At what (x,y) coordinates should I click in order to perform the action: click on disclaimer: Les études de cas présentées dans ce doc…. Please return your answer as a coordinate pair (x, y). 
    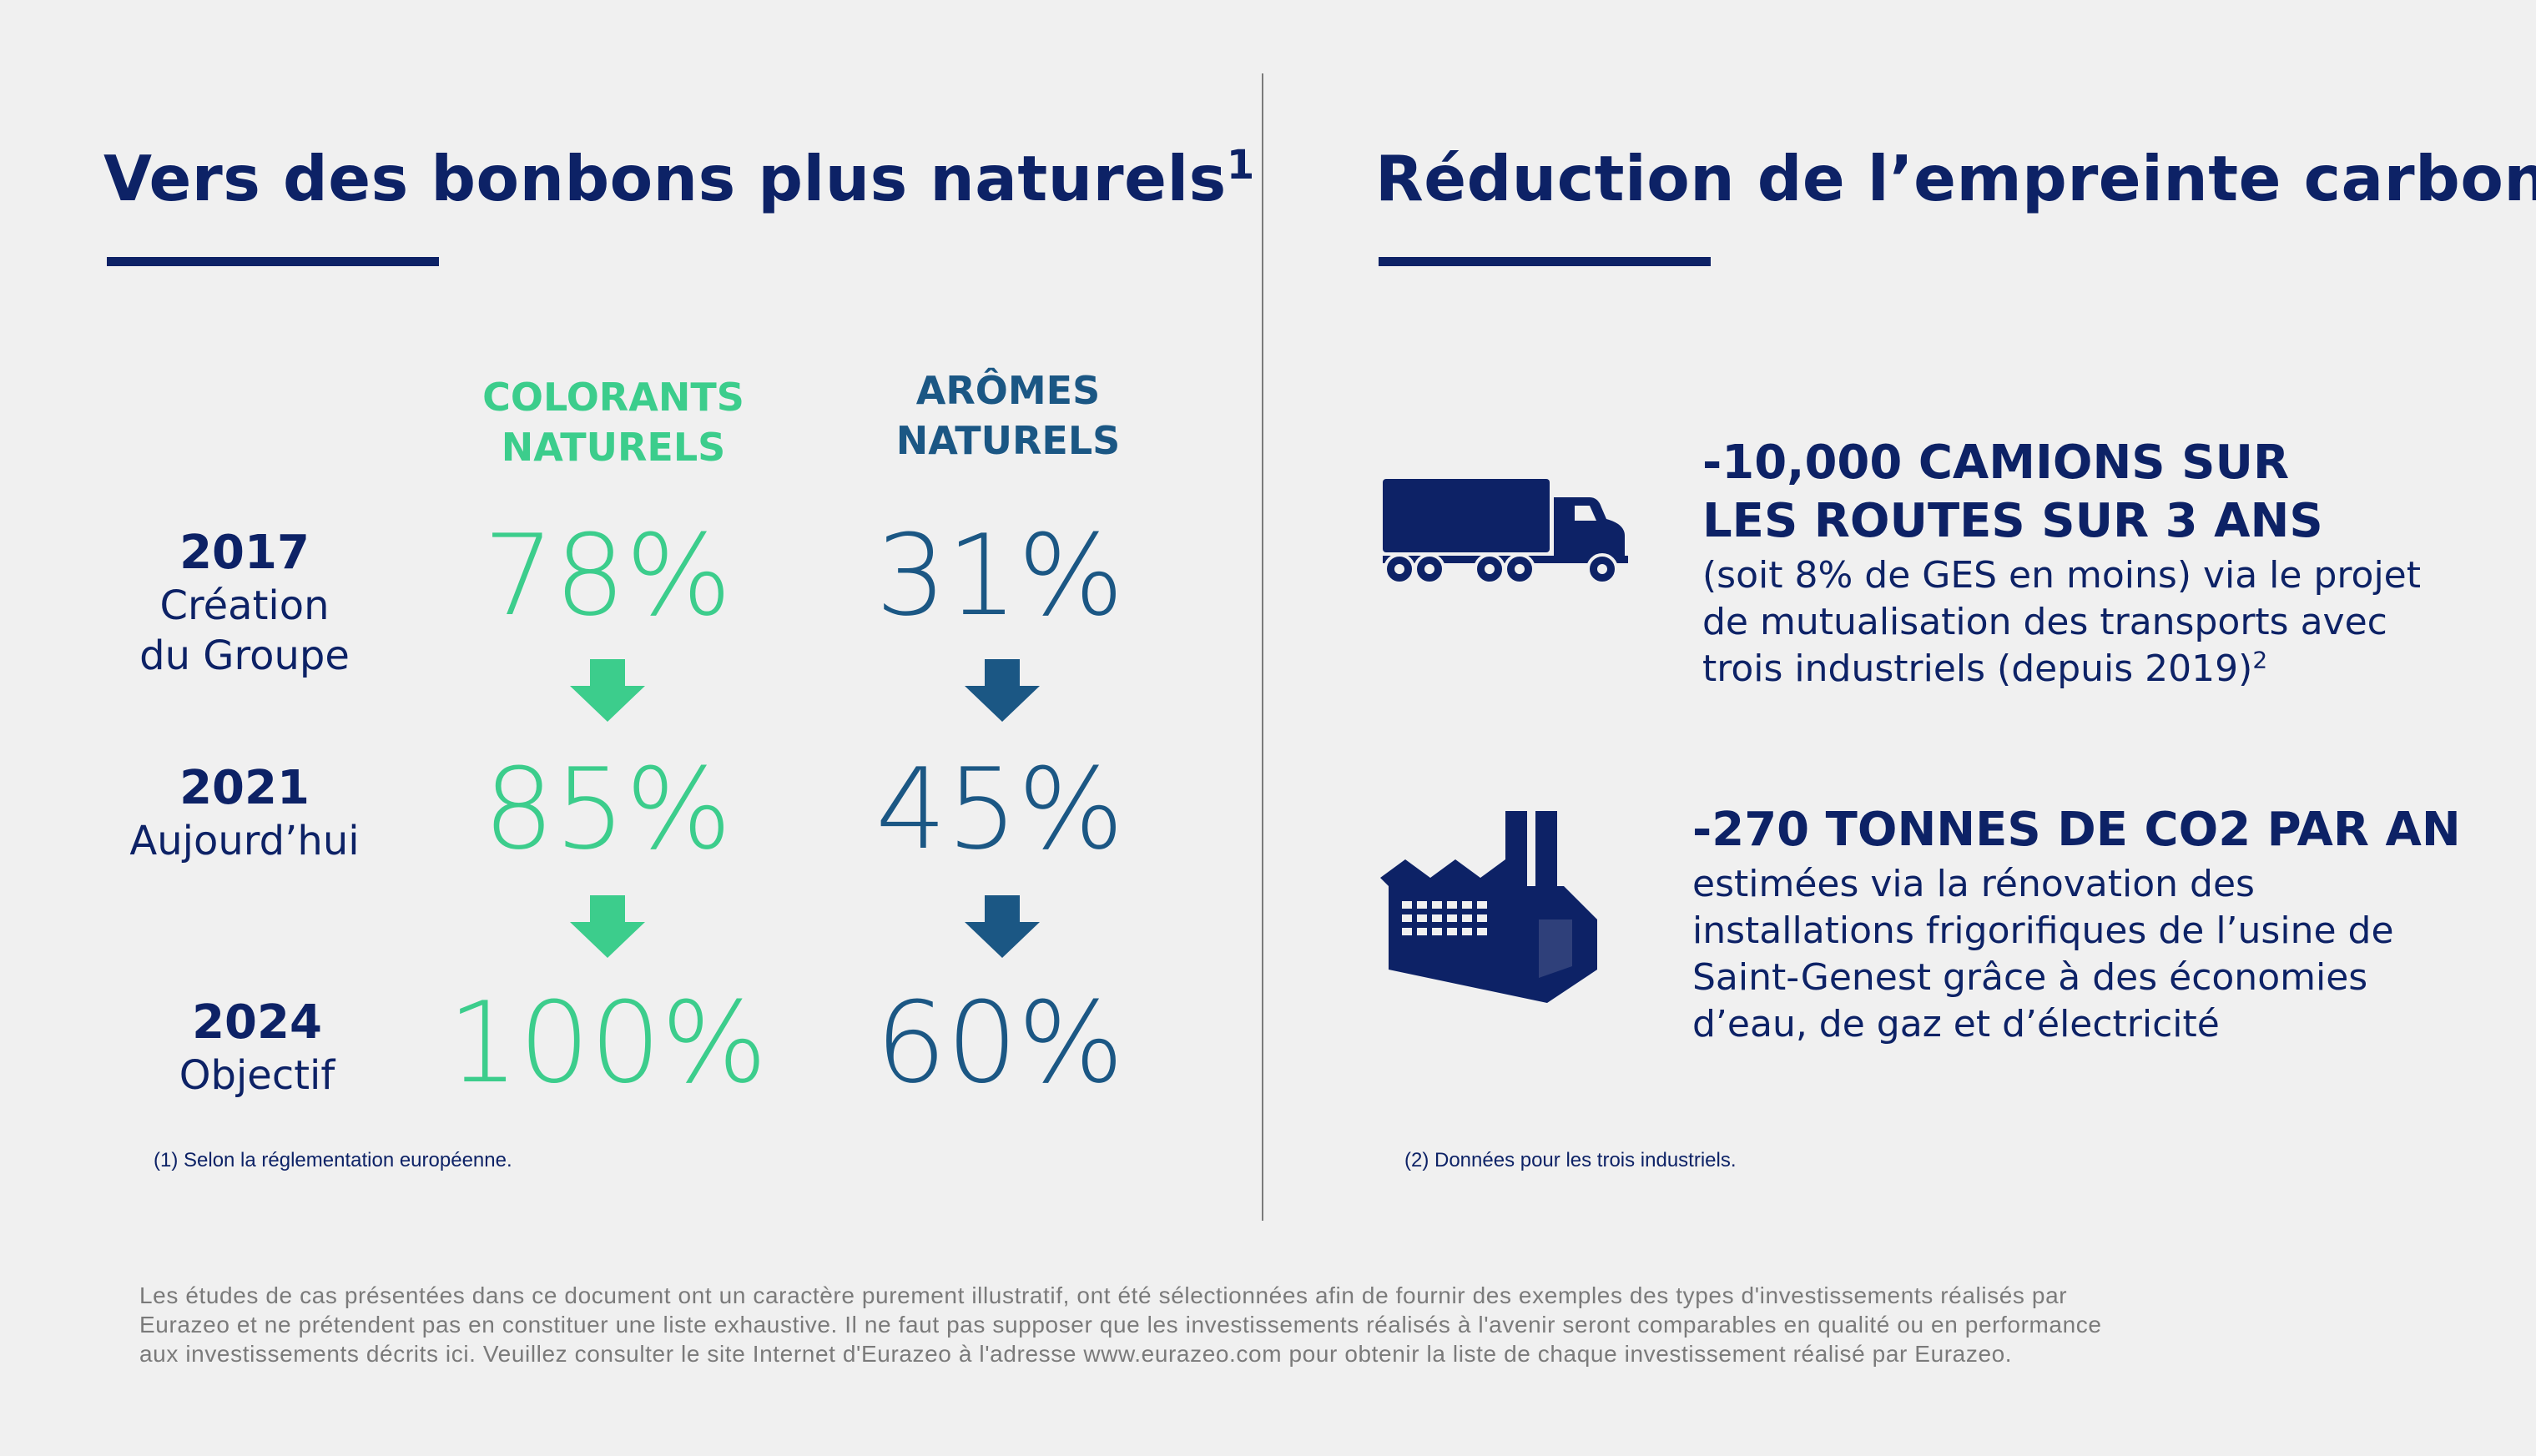
    Looking at the image, I should click on (1120, 1324).